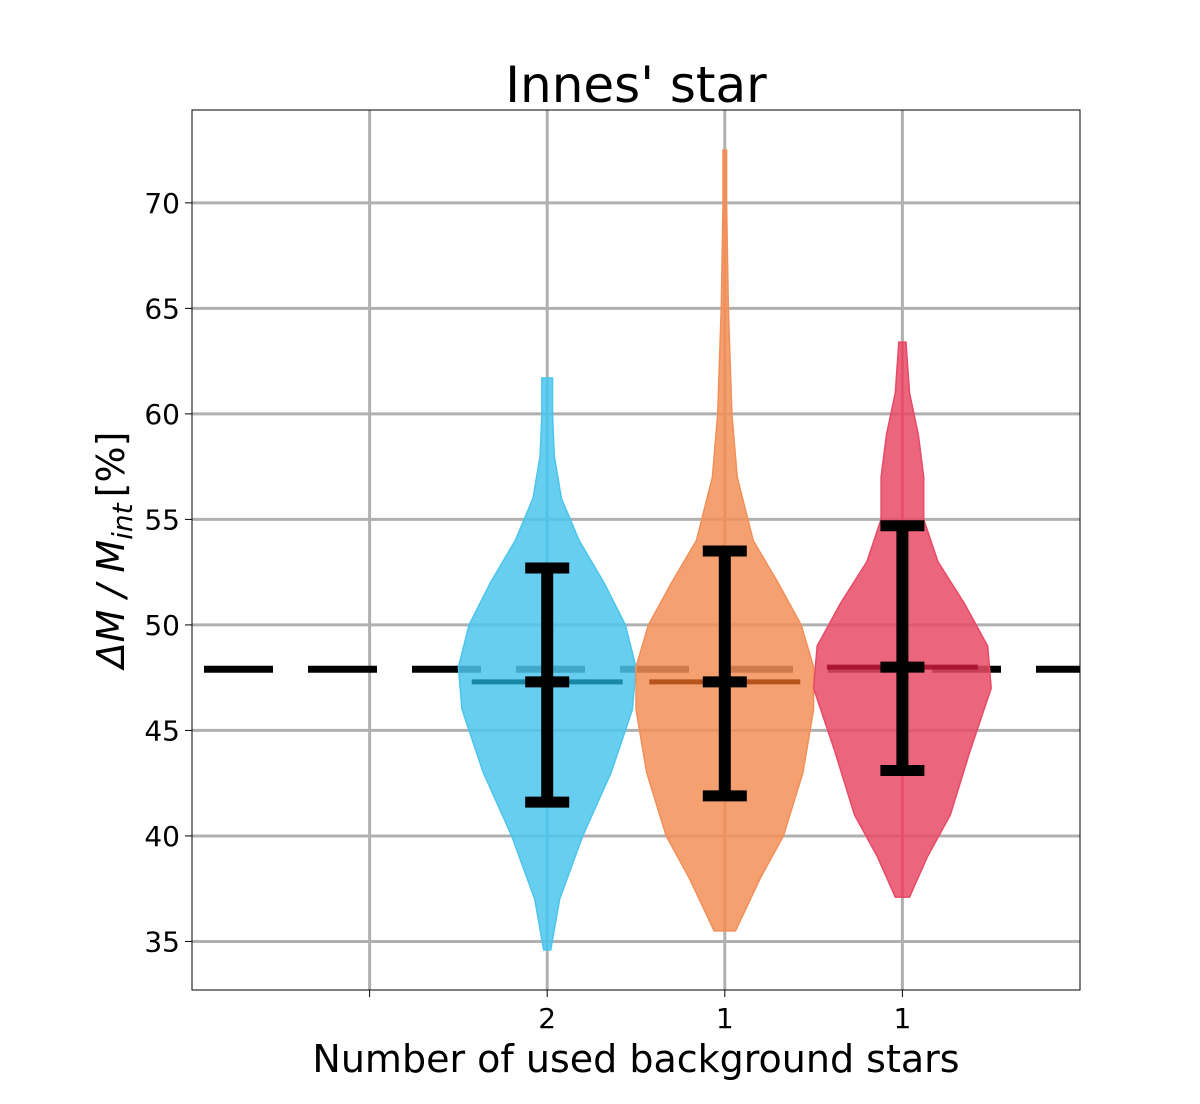 This screenshot has height=1104, width=1200. Describe the element at coordinates (636, 85) in the screenshot. I see `chart-title: Innes' star` at that location.